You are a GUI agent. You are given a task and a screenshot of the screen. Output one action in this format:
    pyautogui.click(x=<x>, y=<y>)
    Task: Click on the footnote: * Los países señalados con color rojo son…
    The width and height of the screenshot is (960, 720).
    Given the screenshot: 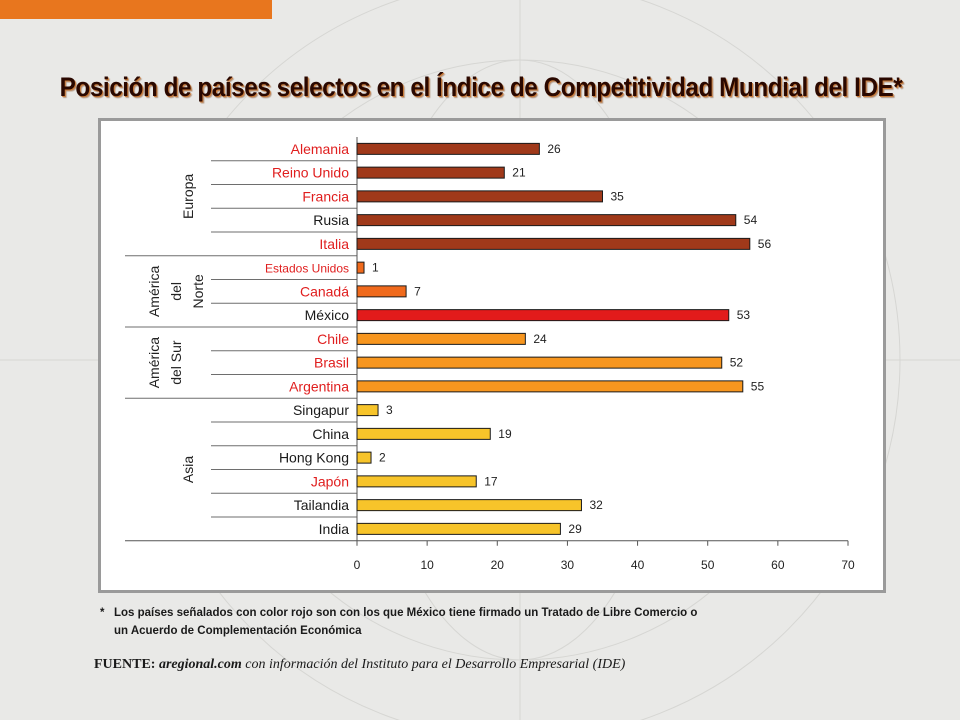 What is the action you would take?
    pyautogui.click(x=480, y=622)
    